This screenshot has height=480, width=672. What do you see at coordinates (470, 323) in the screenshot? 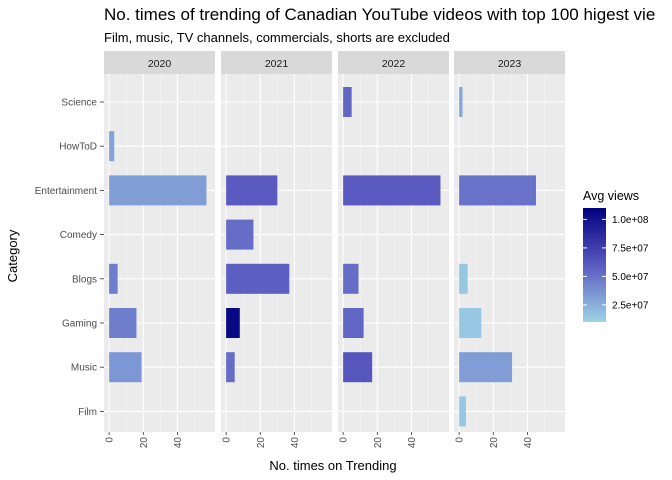
I see `bar-2023-gaming` at bounding box center [470, 323].